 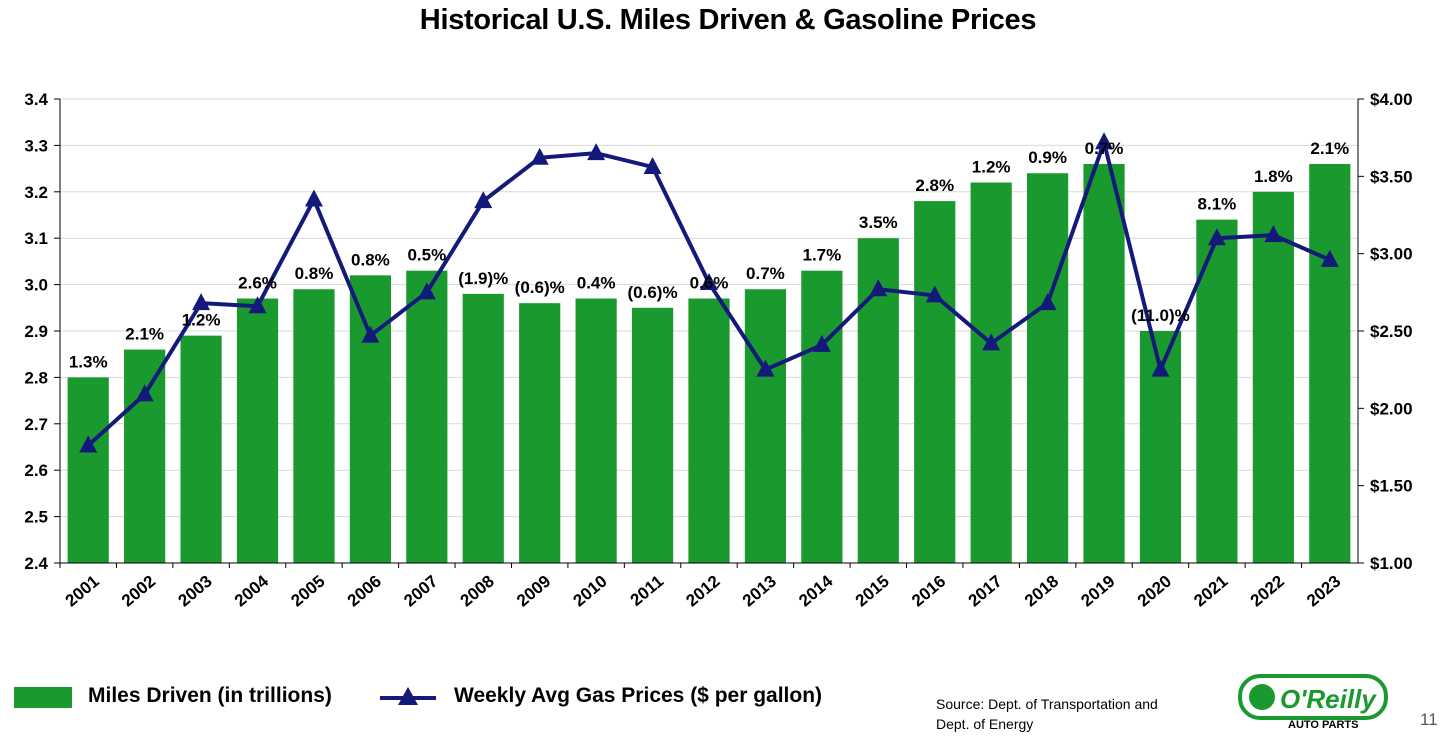 I want to click on gas-price-point-2012, so click(x=709, y=282).